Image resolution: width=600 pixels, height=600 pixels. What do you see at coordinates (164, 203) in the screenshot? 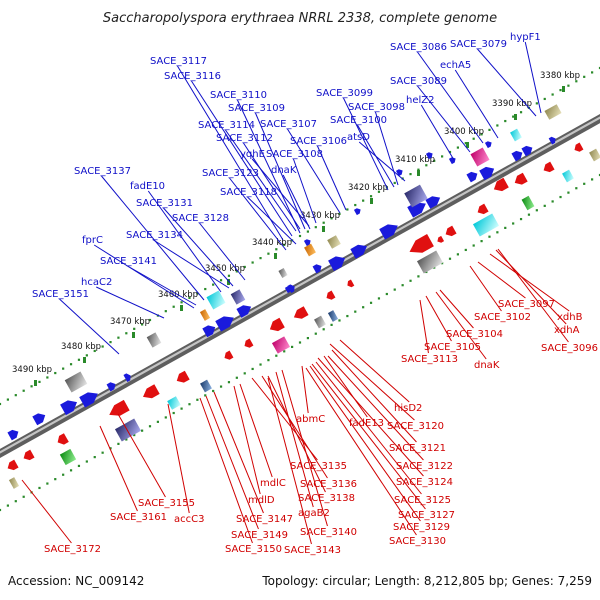
I see `forward-gene-label: SACE_3131` at bounding box center [164, 203].